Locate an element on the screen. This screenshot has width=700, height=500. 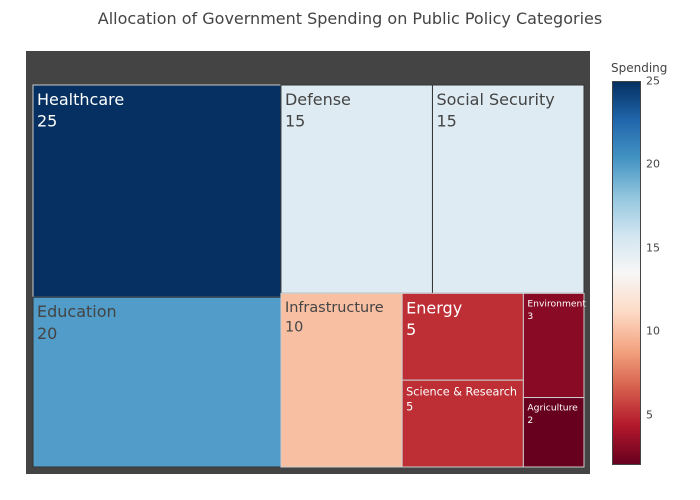
tile-label-science-research: Science & Research is located at coordinates (461, 391).